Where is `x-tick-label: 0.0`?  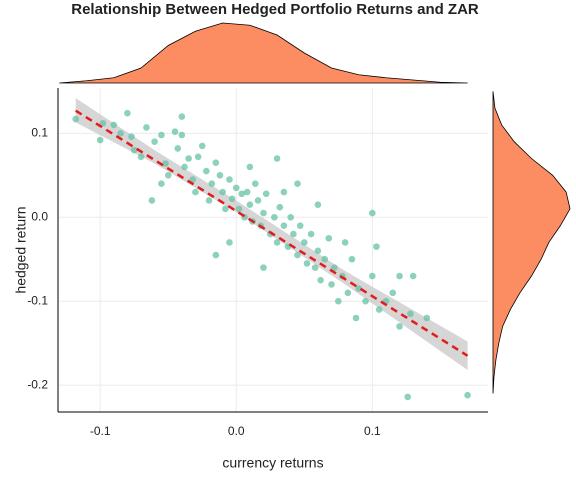 x-tick-label: 0.0 is located at coordinates (236, 431).